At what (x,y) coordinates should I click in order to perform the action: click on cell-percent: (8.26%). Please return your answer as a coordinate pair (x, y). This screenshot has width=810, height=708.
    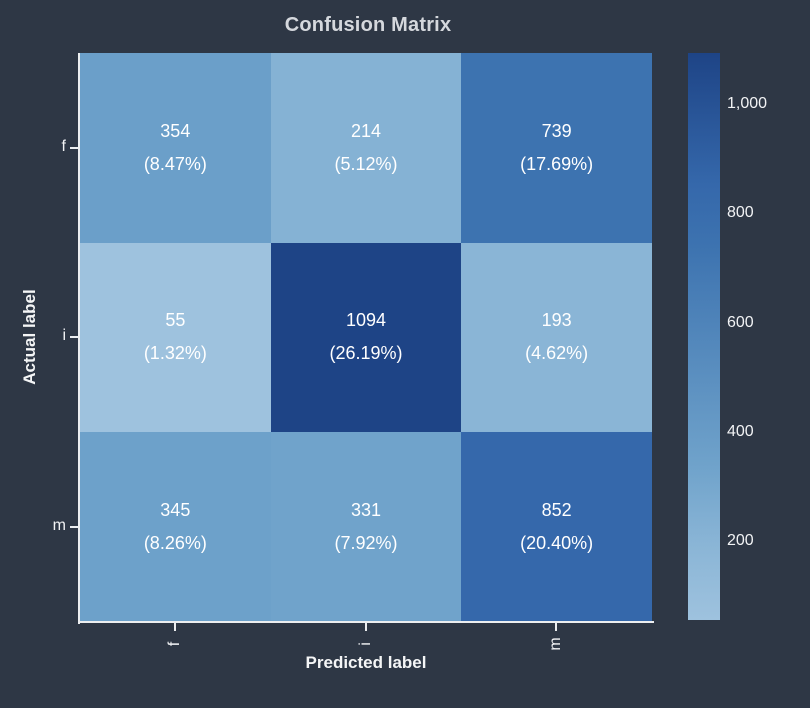
    Looking at the image, I should click on (175, 543).